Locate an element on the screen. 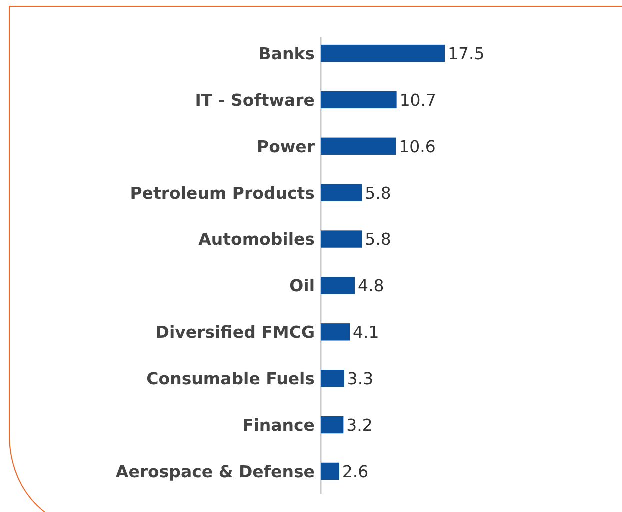  y-tick-label: Diversified FMCG is located at coordinates (235, 332).